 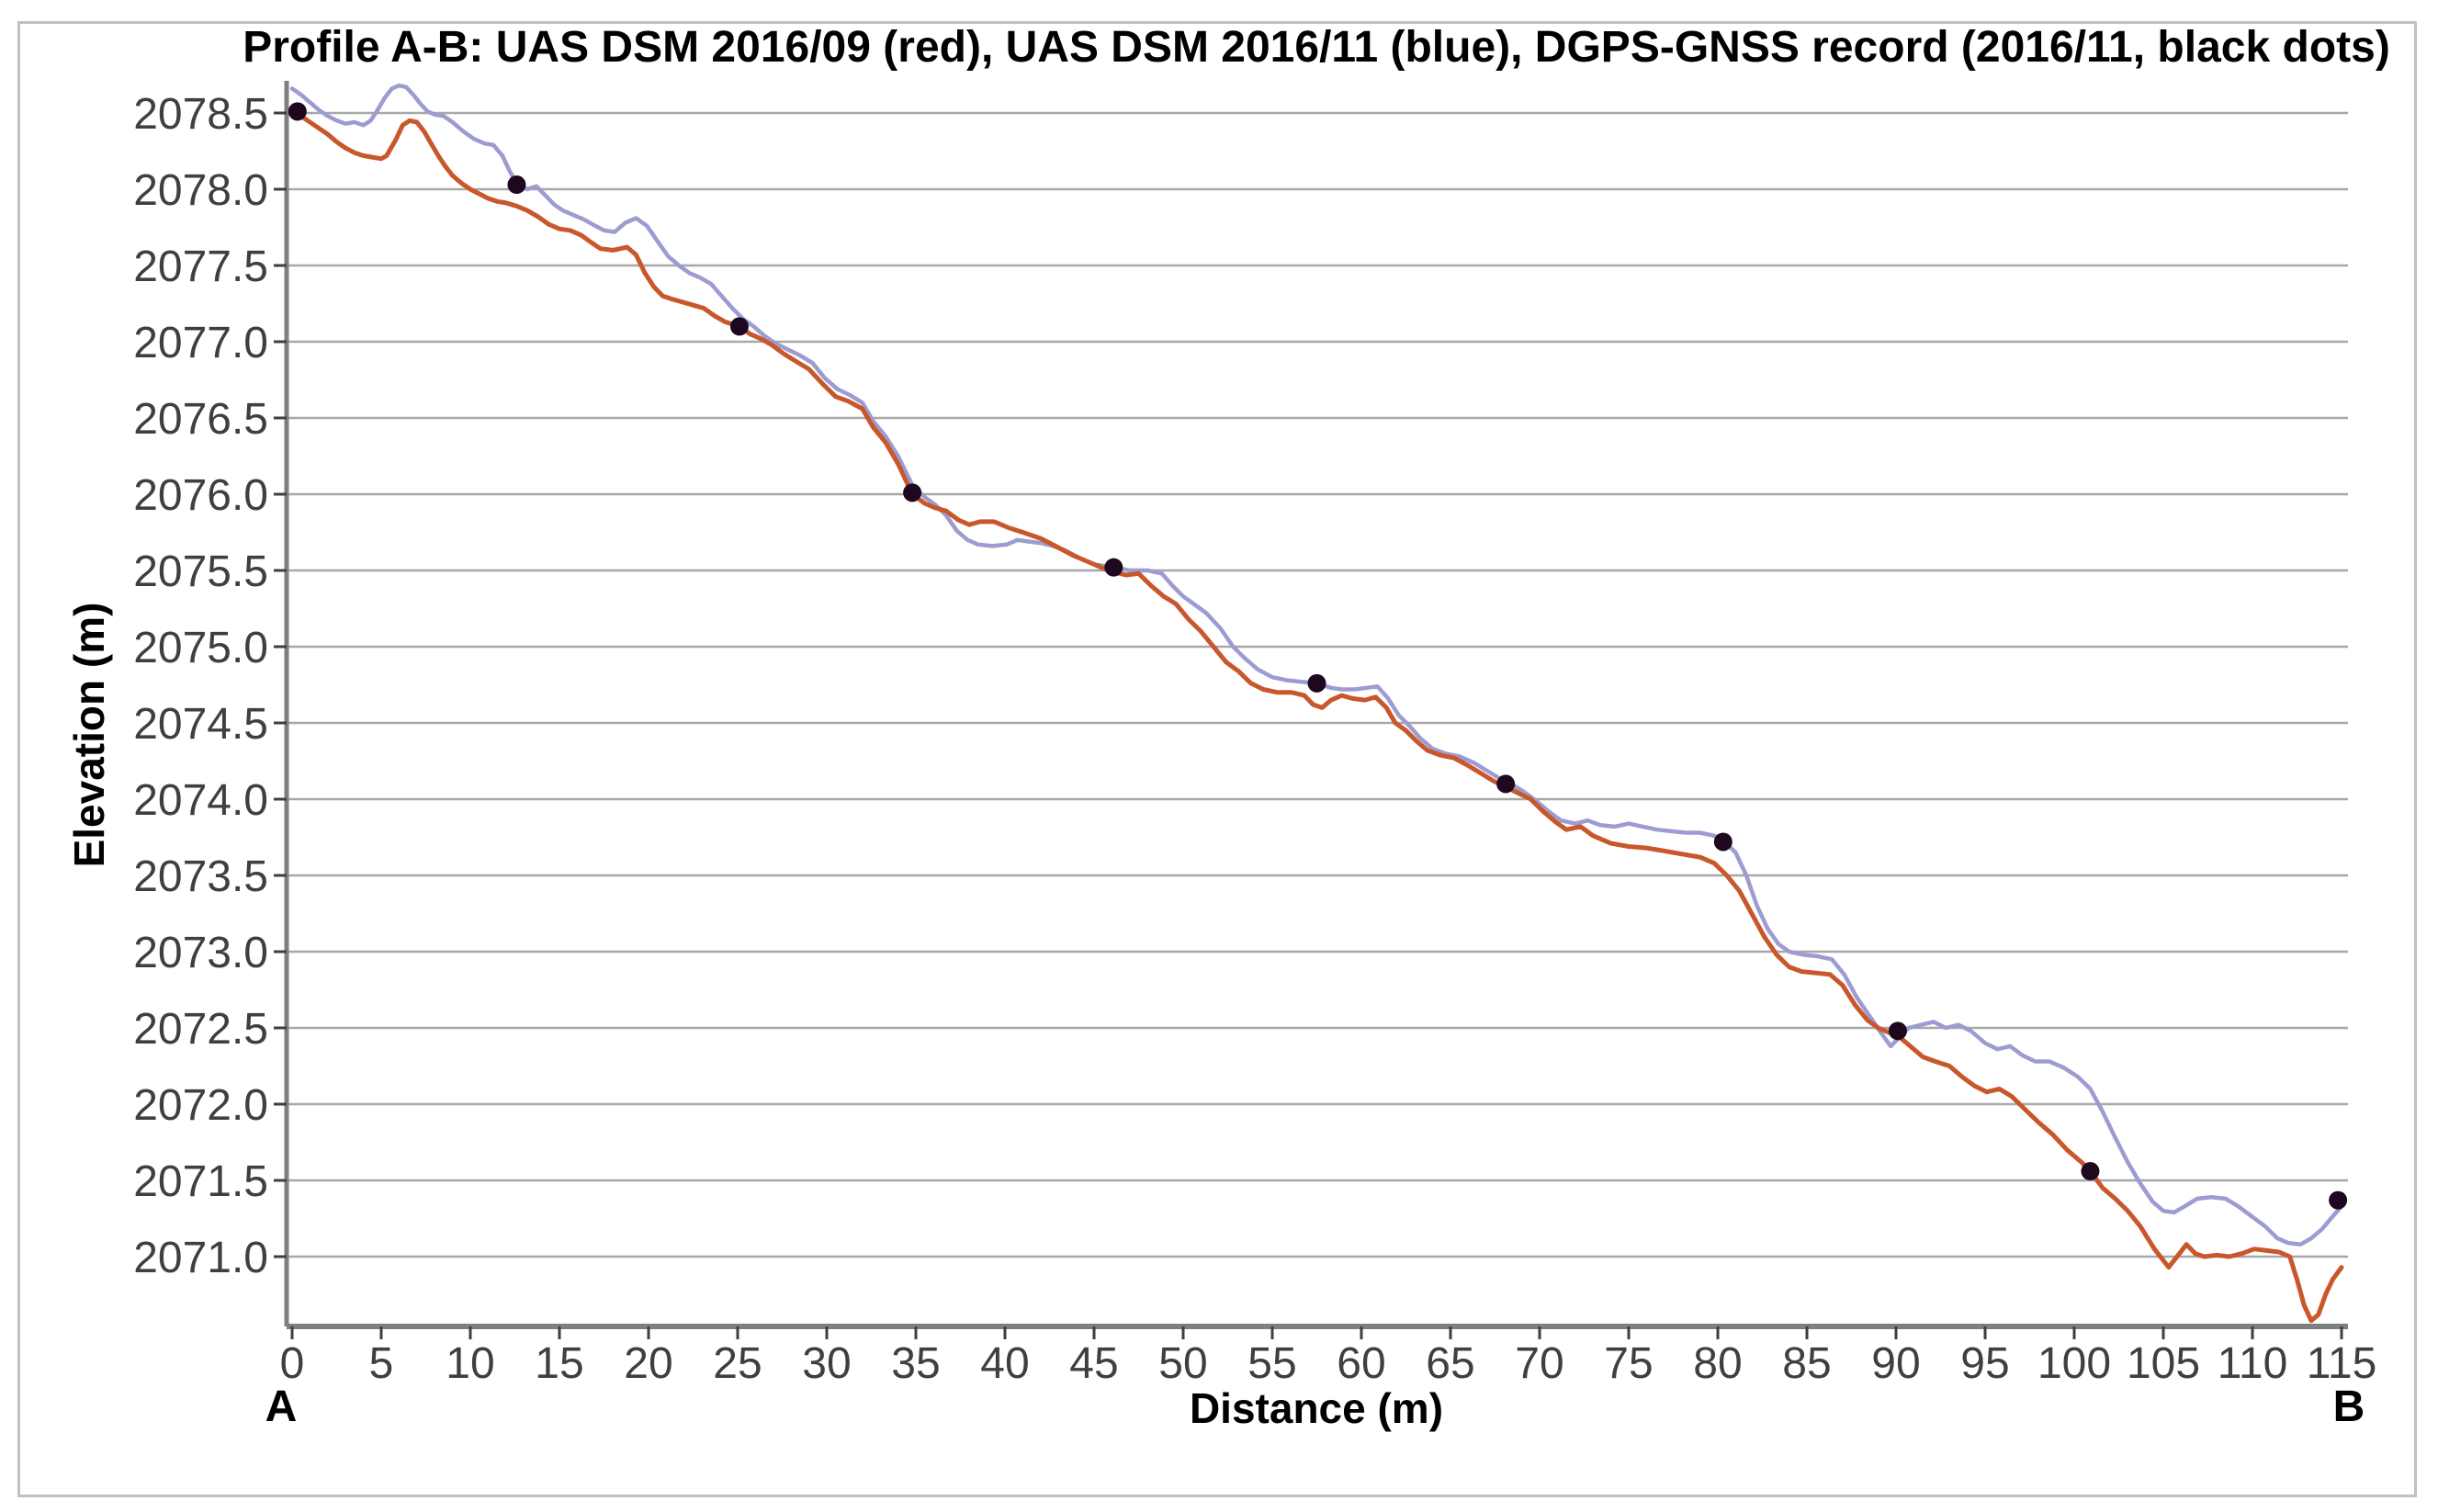 What do you see at coordinates (2074, 1363) in the screenshot?
I see `x-tick-label: 100` at bounding box center [2074, 1363].